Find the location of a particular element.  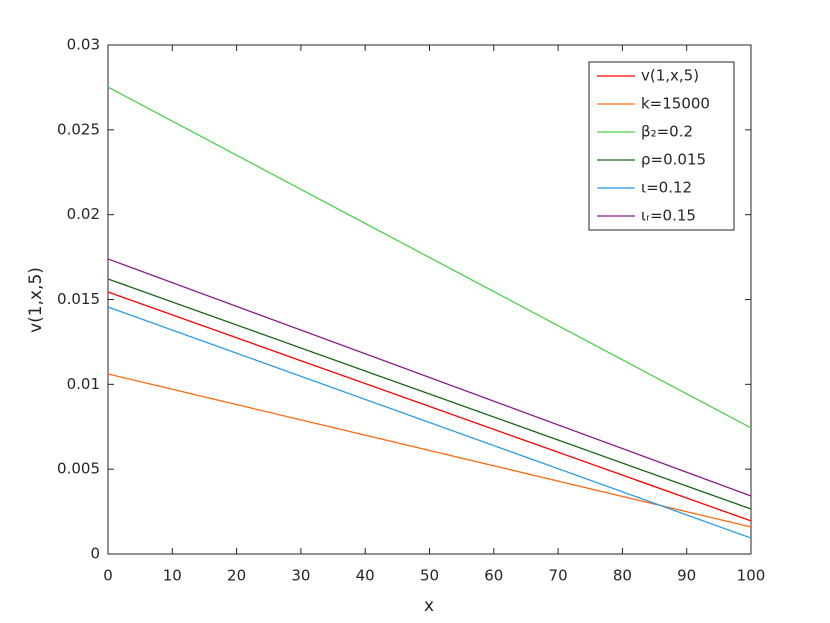

legend-label: v(1,x,5) is located at coordinates (670, 76).